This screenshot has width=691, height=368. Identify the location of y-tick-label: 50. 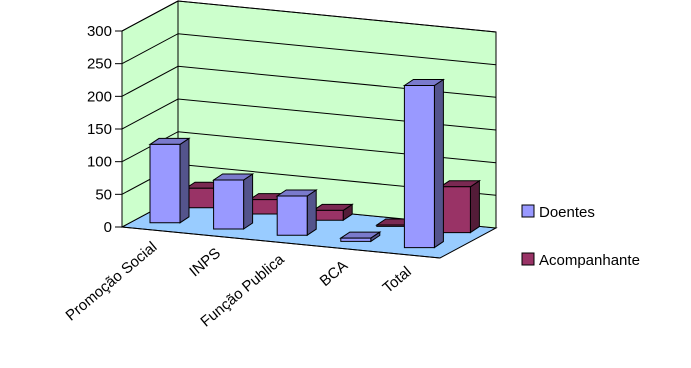
(103, 194).